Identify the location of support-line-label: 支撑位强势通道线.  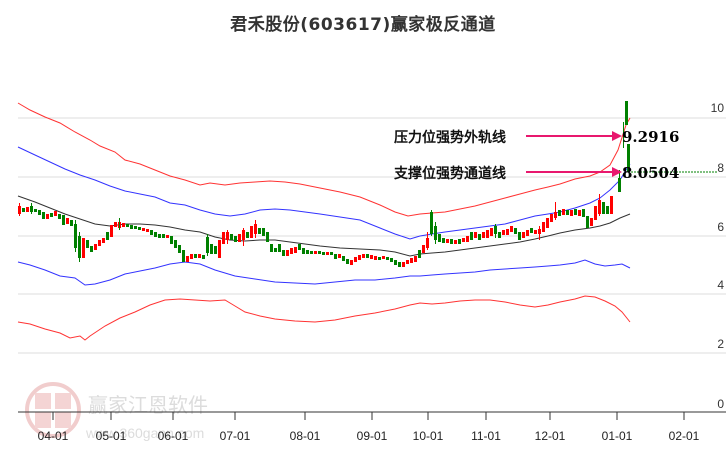
(449, 173).